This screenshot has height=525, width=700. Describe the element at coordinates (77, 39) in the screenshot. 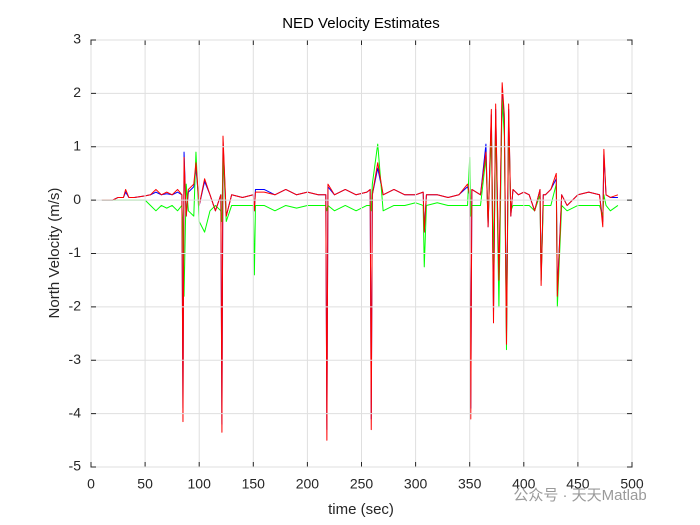

I see `y-tick-label: 3` at that location.